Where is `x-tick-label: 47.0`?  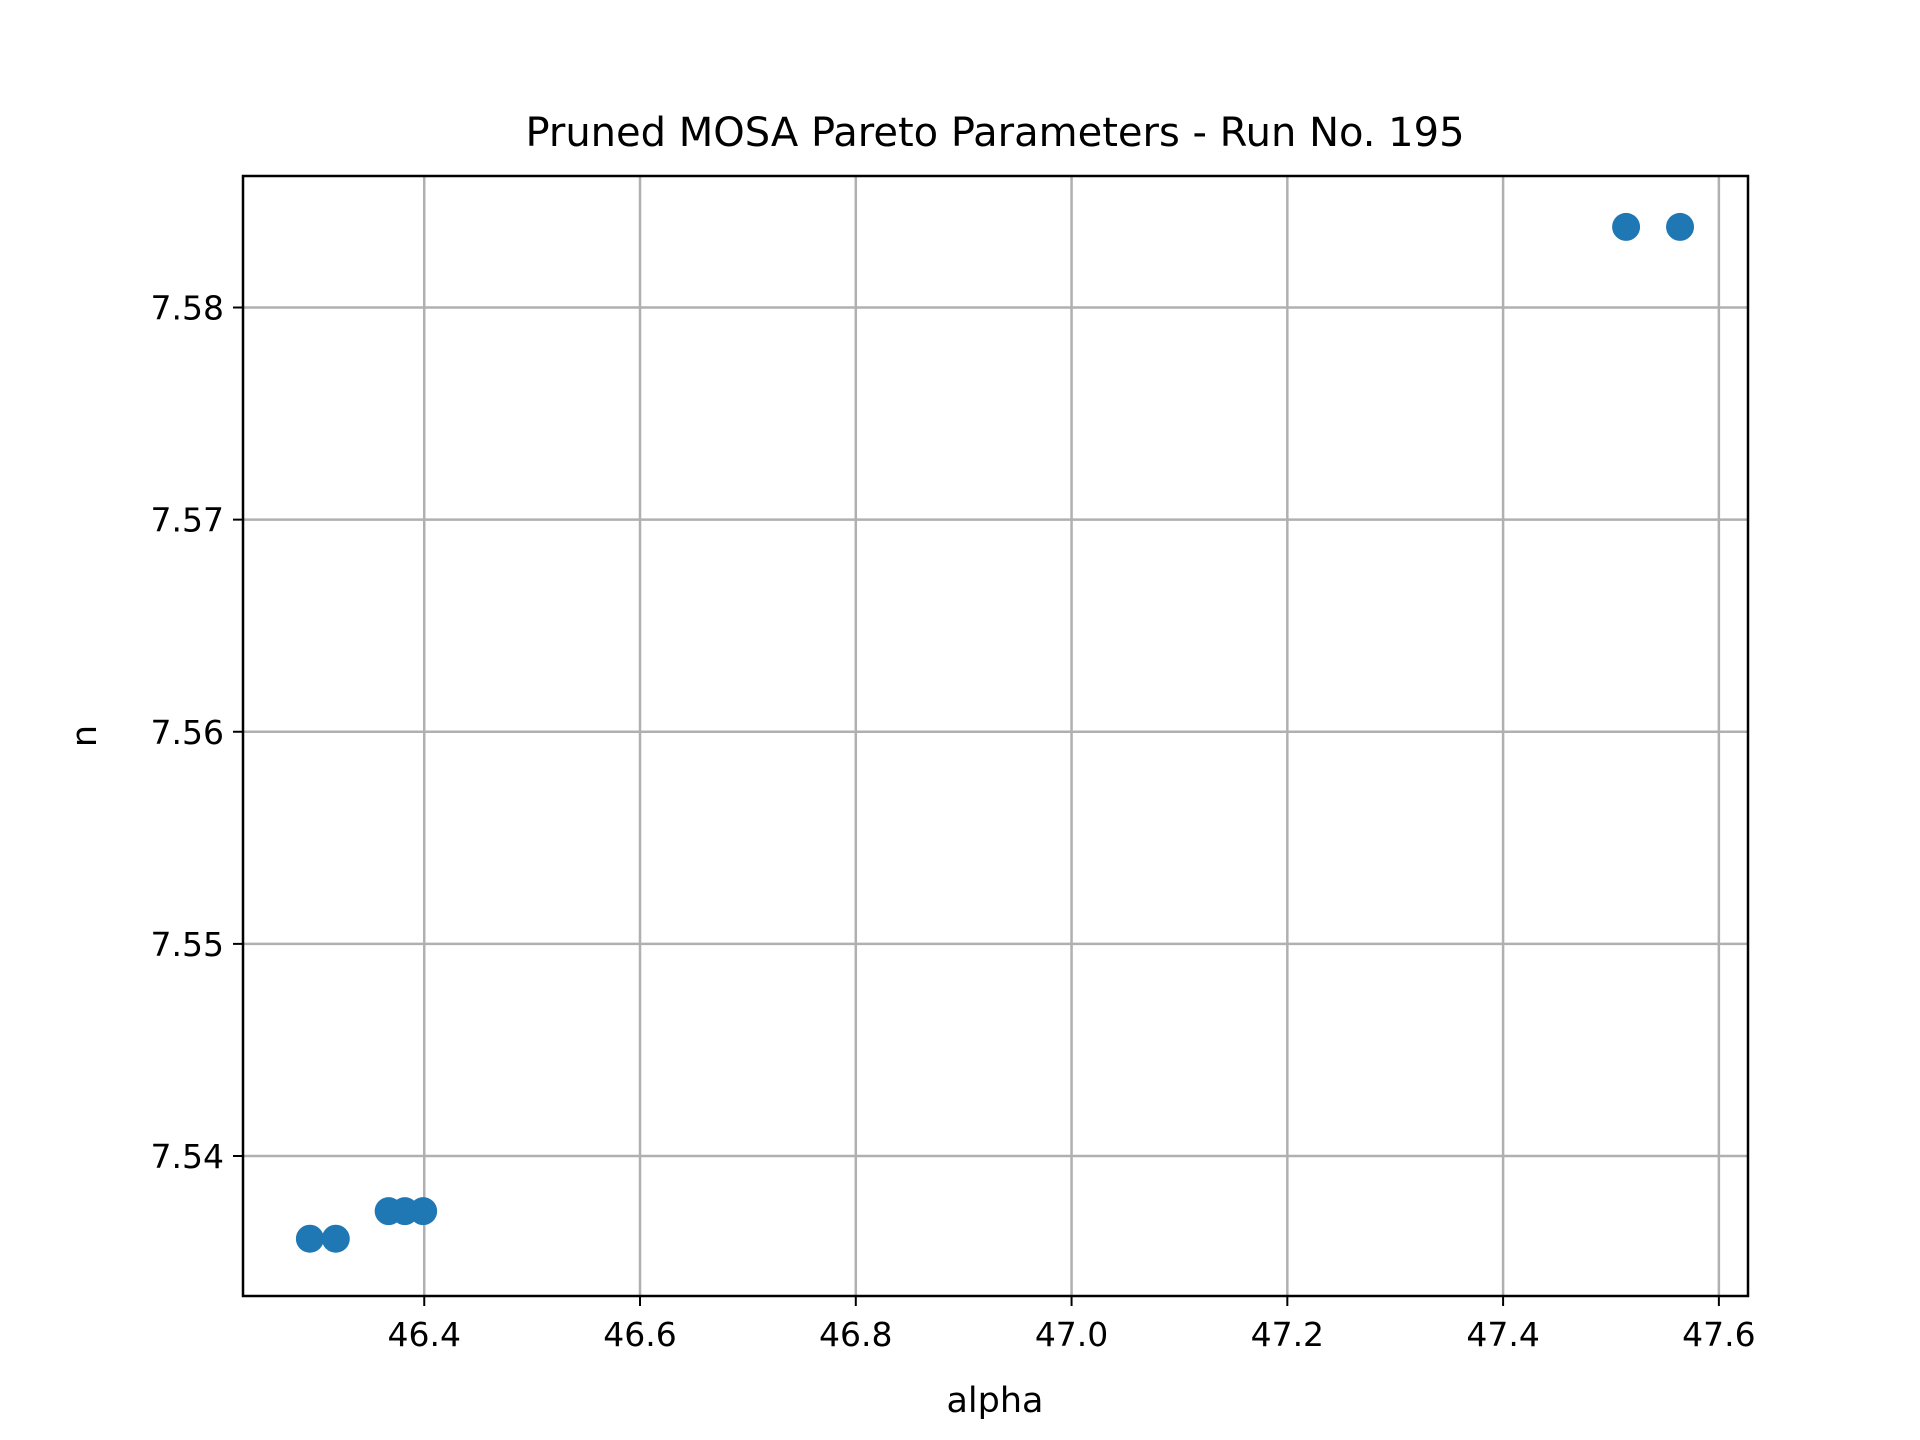 x-tick-label: 47.0 is located at coordinates (1071, 1334).